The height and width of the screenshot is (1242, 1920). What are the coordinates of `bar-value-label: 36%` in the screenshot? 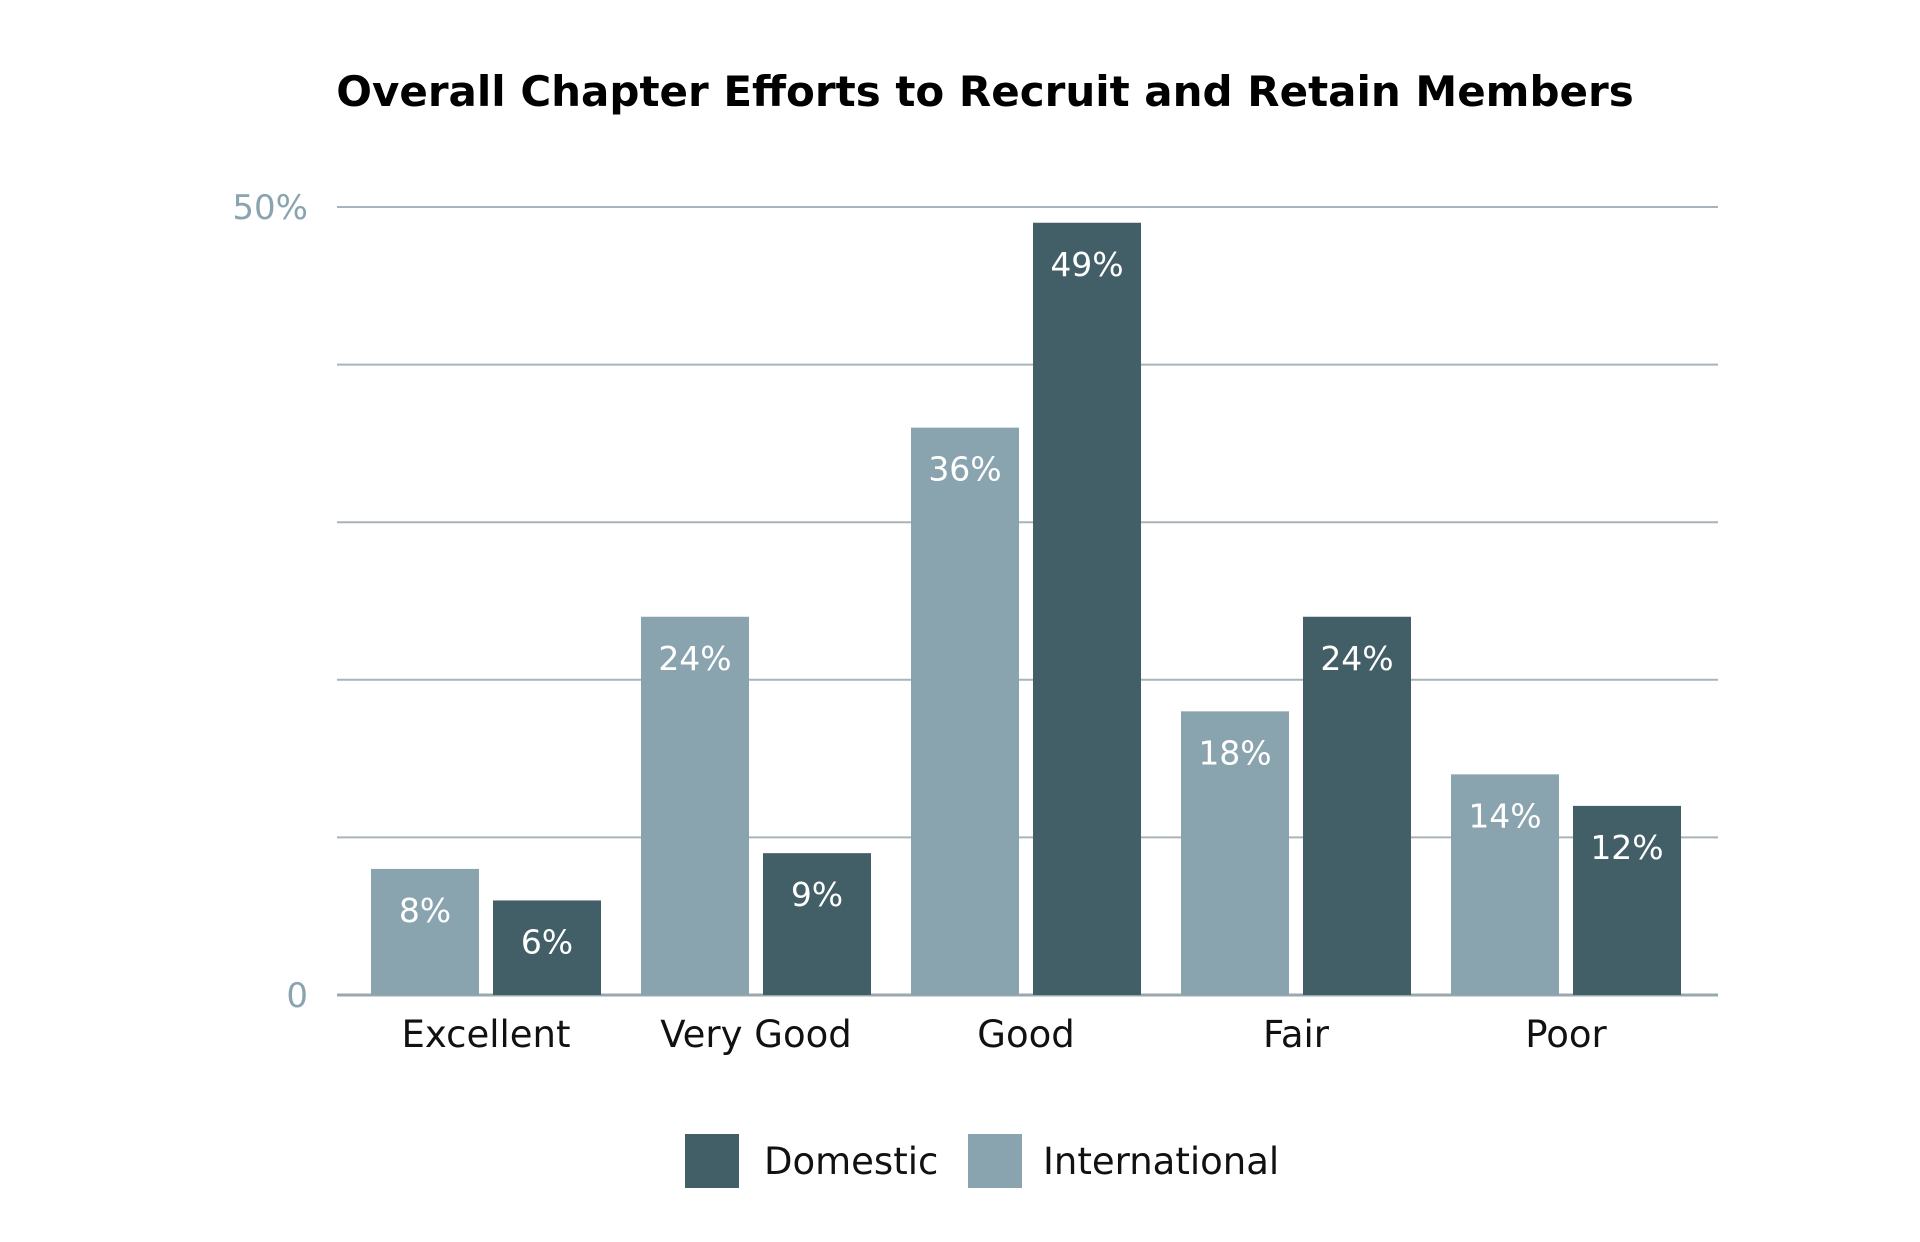 It's located at (964, 469).